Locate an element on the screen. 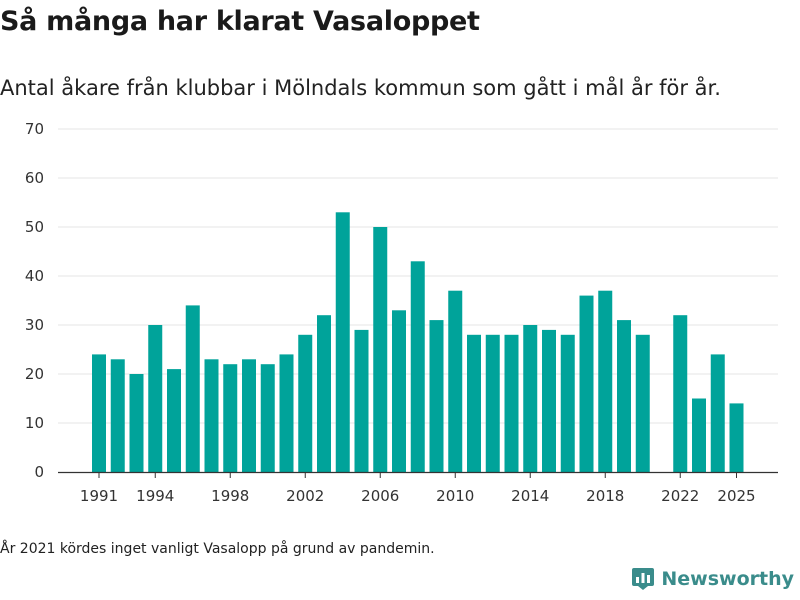 Image resolution: width=800 pixels, height=600 pixels. bar-2020 is located at coordinates (642, 403).